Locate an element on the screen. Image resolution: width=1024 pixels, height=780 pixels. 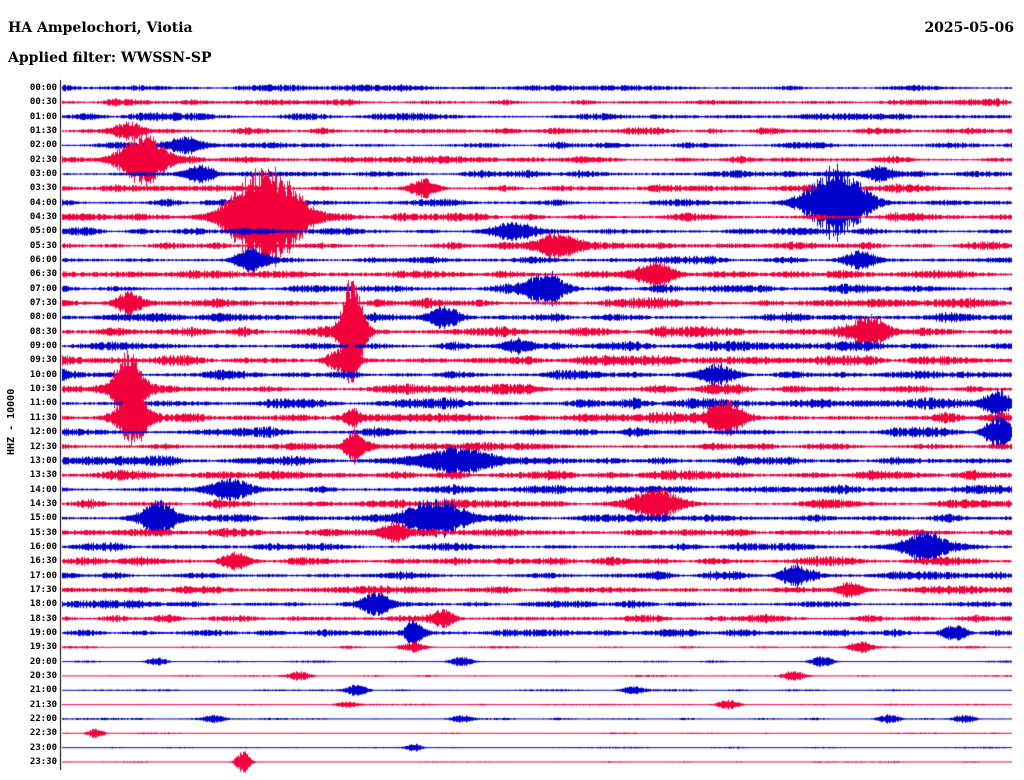
time-label: 10:00 is located at coordinates (43, 374).